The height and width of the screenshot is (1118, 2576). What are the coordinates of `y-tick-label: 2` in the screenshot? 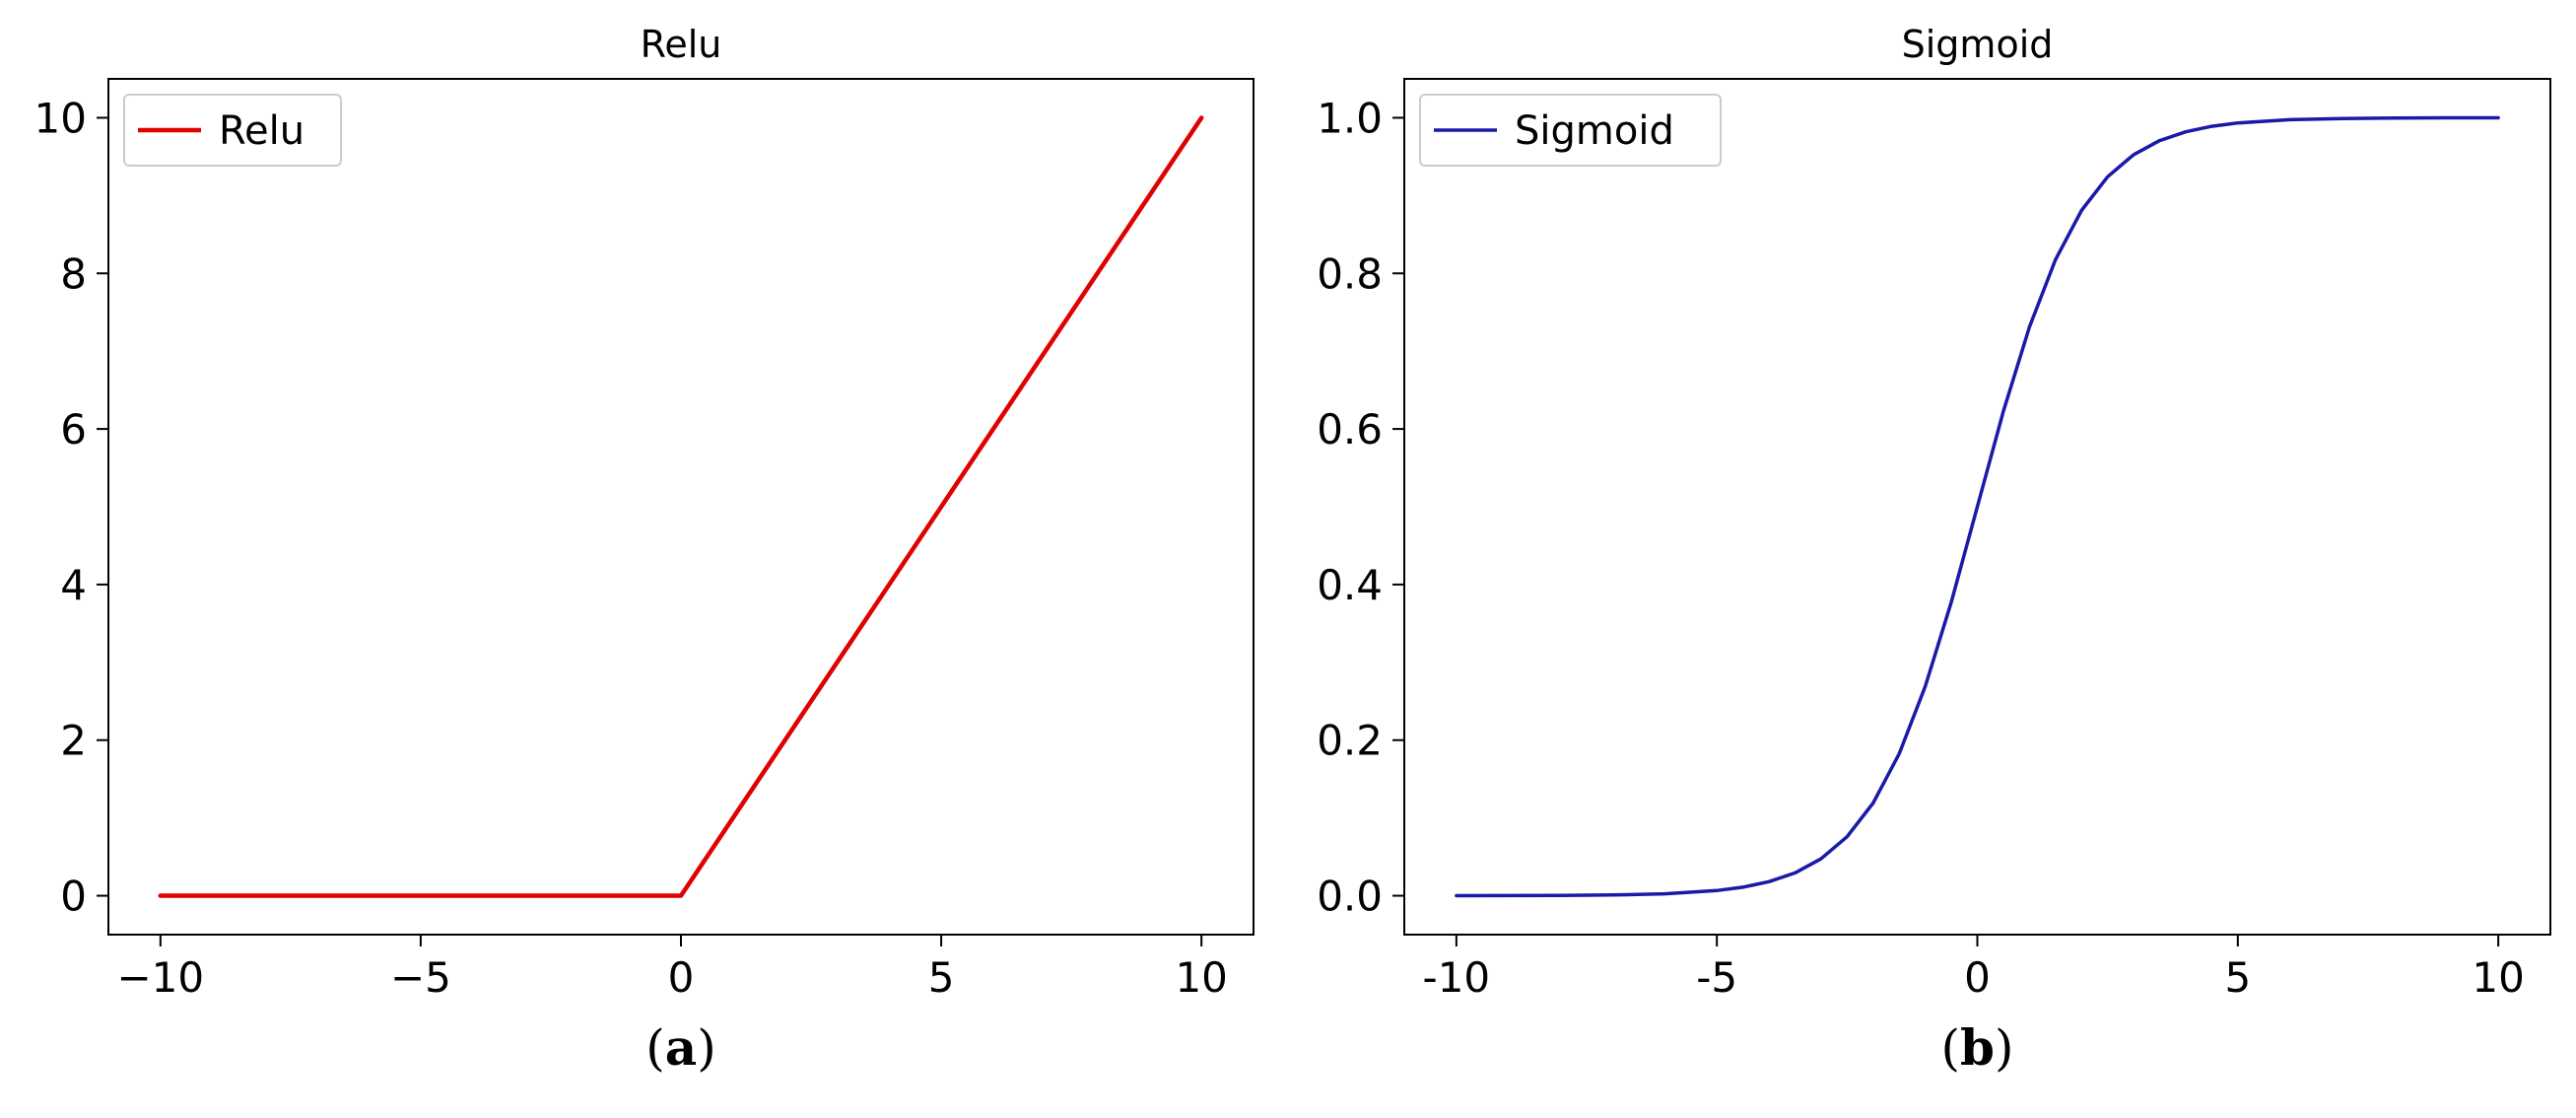 It's located at (73, 741).